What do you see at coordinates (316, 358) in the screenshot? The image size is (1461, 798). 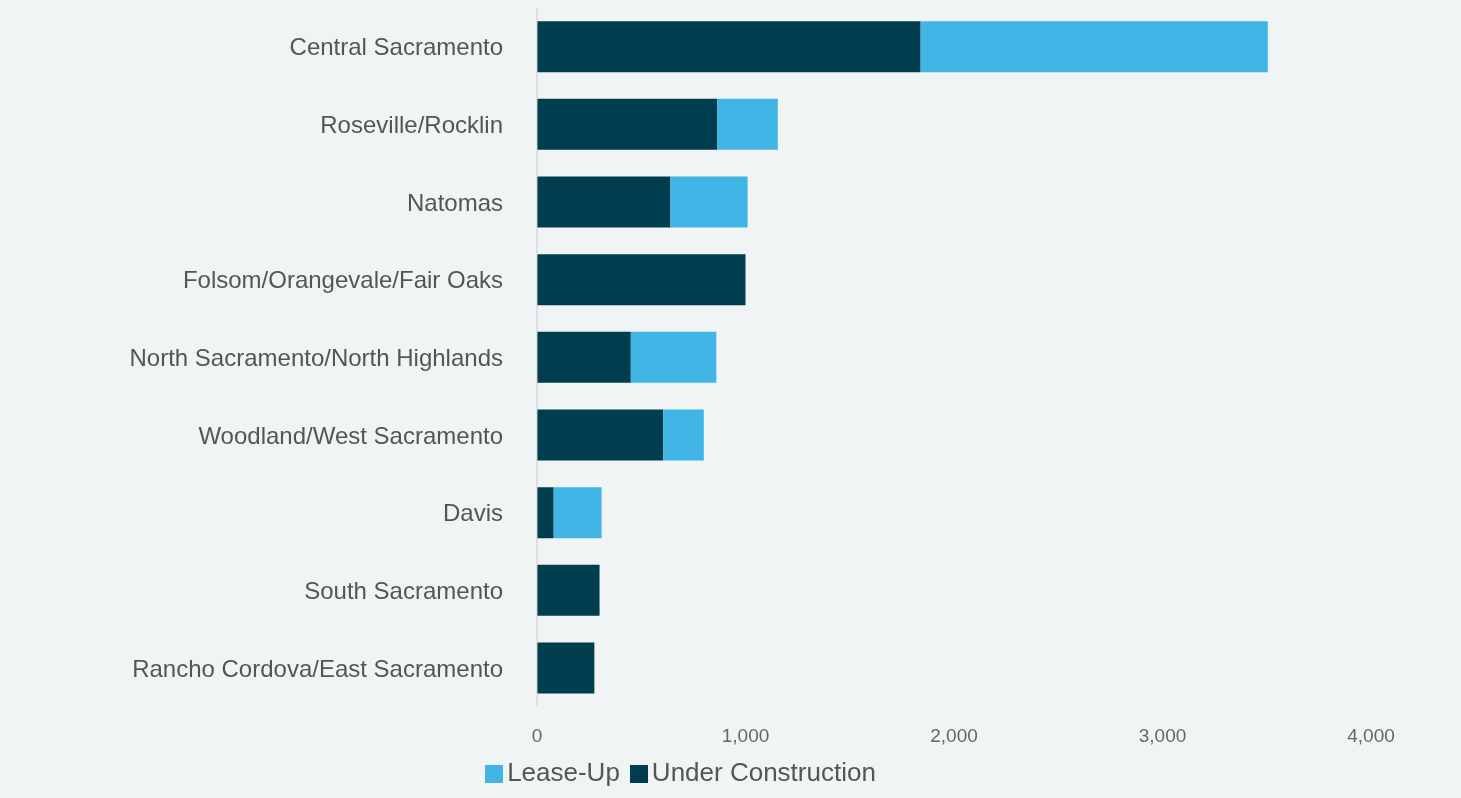 I see `y-tick-label: North Sacramento/North Highlands` at bounding box center [316, 358].